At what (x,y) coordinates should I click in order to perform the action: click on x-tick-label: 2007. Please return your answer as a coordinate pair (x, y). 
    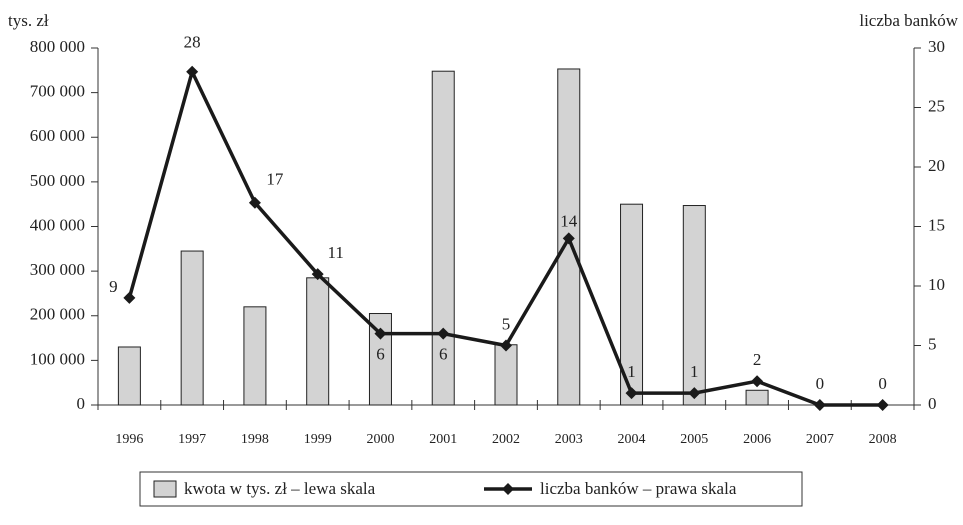
    Looking at the image, I should click on (820, 439).